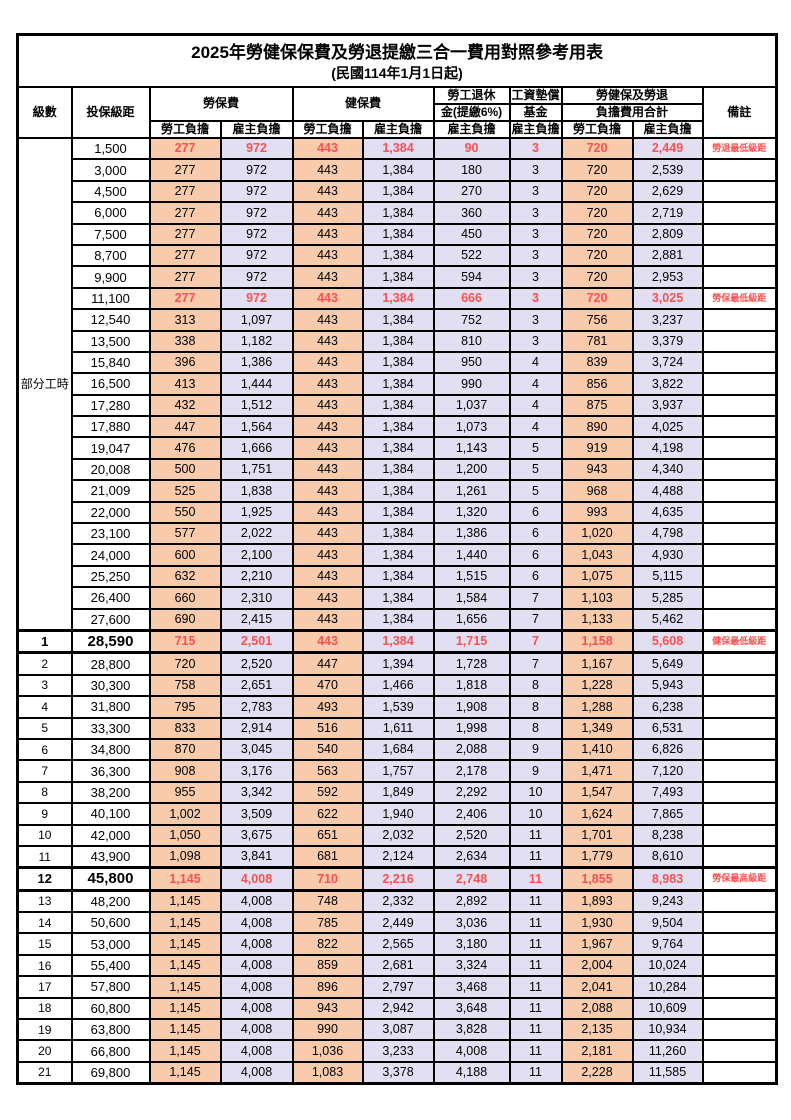 This screenshot has width=791, height=1120. I want to click on labor-worker-cell: 577, so click(185, 534).